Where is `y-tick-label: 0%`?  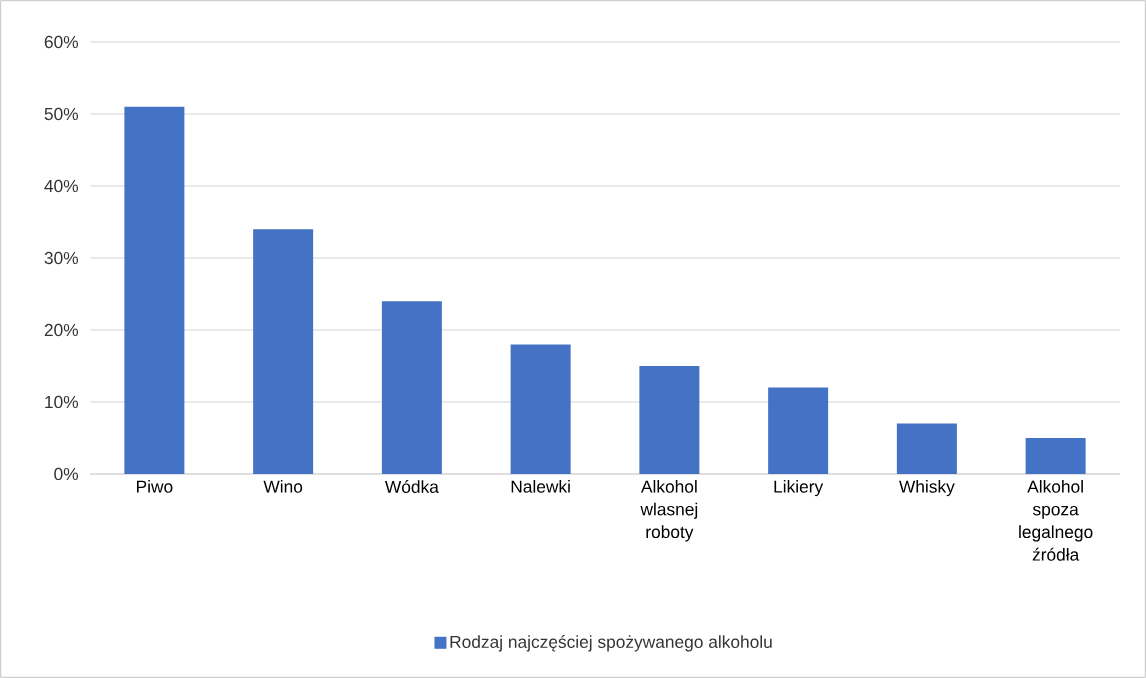
y-tick-label: 0% is located at coordinates (66, 474).